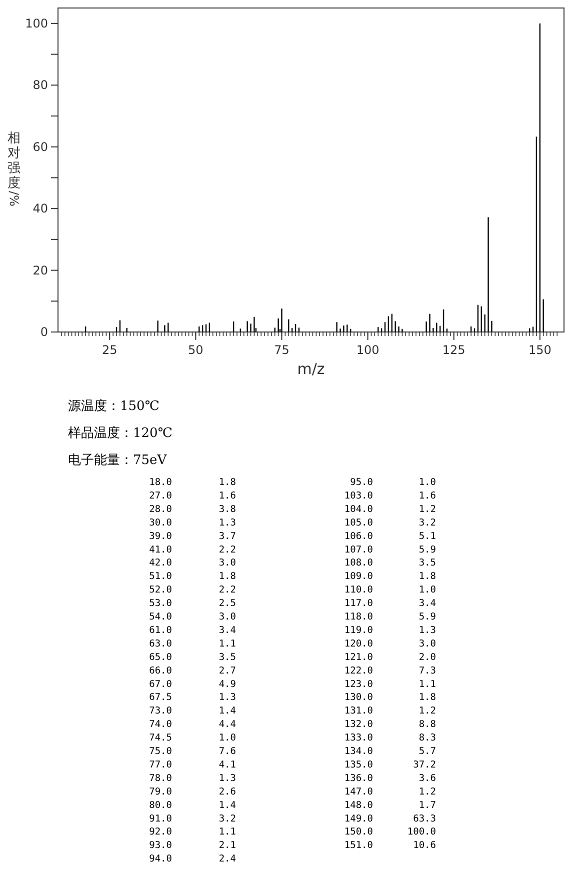 The width and height of the screenshot is (570, 879). I want to click on x-tick-label: 75, so click(282, 350).